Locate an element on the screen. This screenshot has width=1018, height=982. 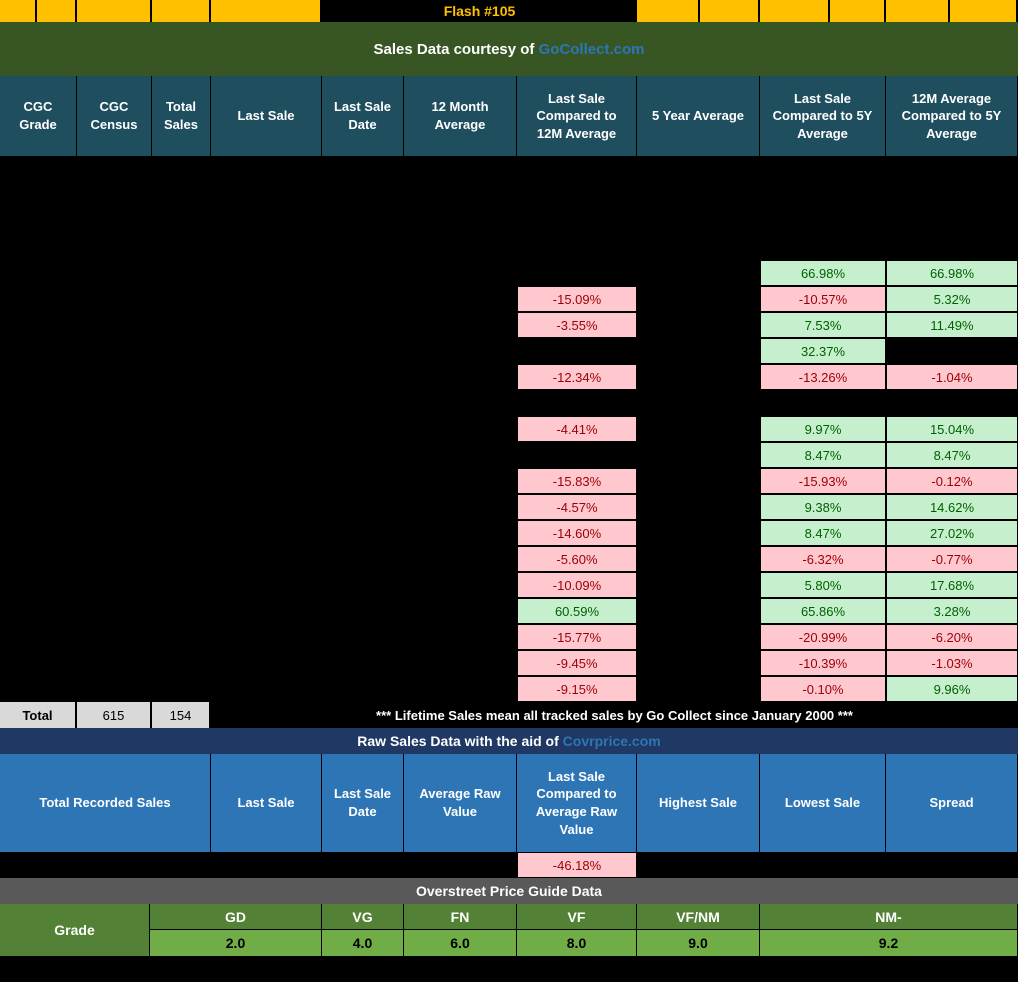
12m-vs-5y-cell: 8.47% is located at coordinates (952, 455).